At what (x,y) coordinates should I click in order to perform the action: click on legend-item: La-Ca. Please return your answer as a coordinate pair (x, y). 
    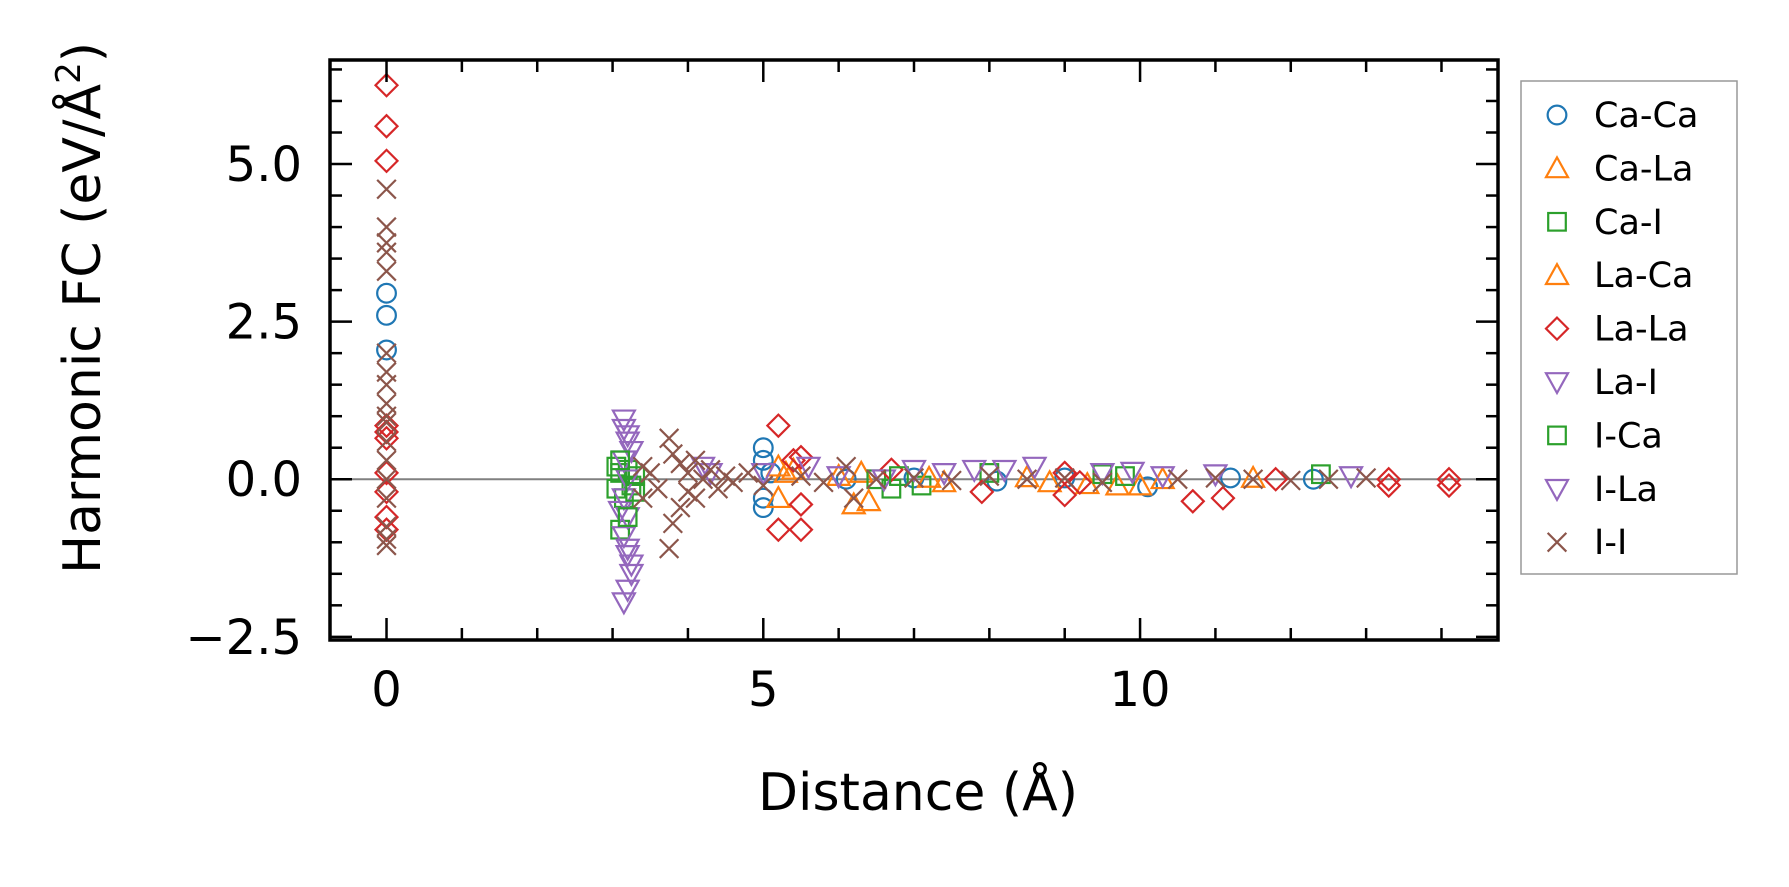
    Looking at the image, I should click on (1618, 276).